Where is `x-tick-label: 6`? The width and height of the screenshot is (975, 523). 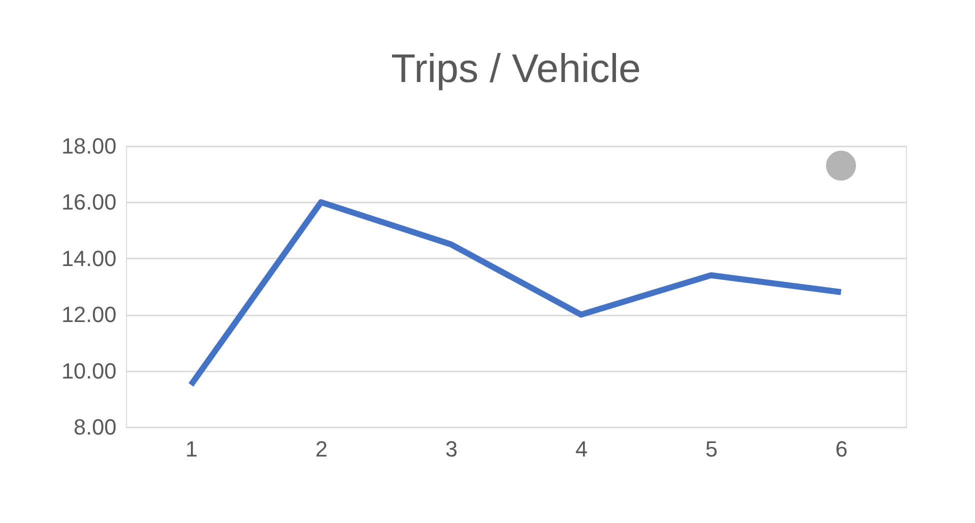 x-tick-label: 6 is located at coordinates (841, 449).